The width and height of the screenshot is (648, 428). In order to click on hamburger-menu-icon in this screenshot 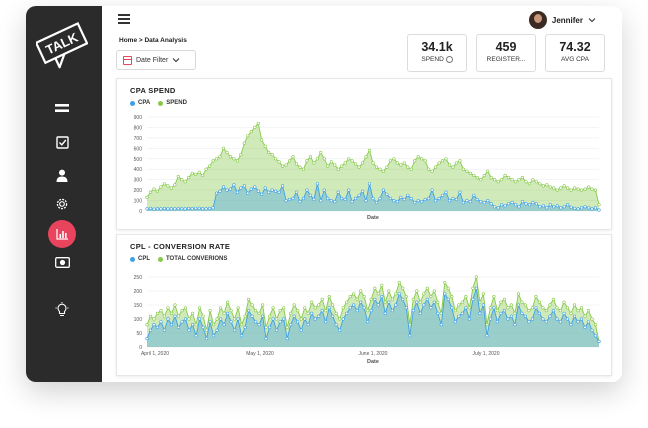, I will do `click(124, 19)`.